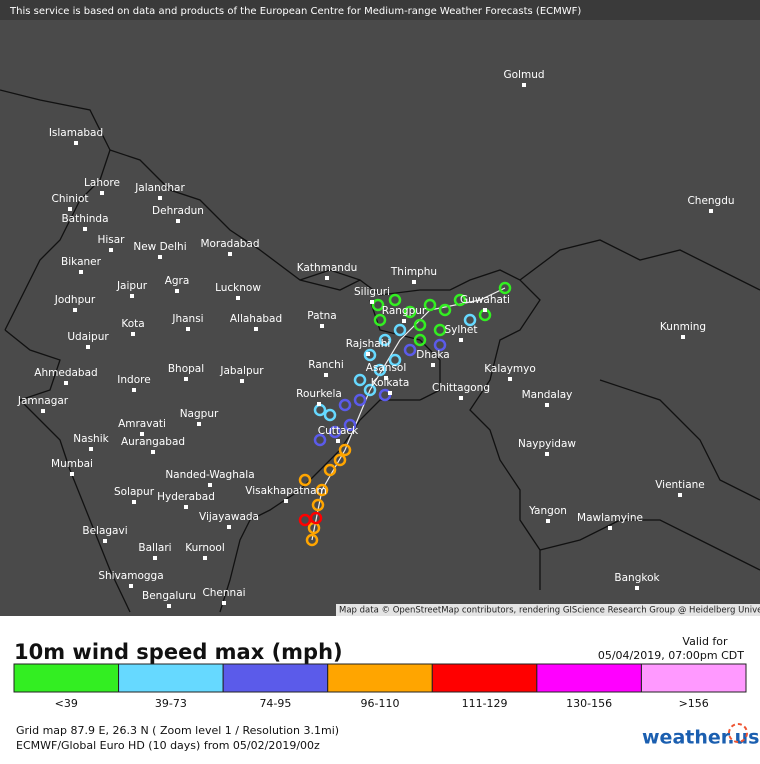 The image size is (760, 764). What do you see at coordinates (88, 337) in the screenshot?
I see `city-label: Udaipur` at bounding box center [88, 337].